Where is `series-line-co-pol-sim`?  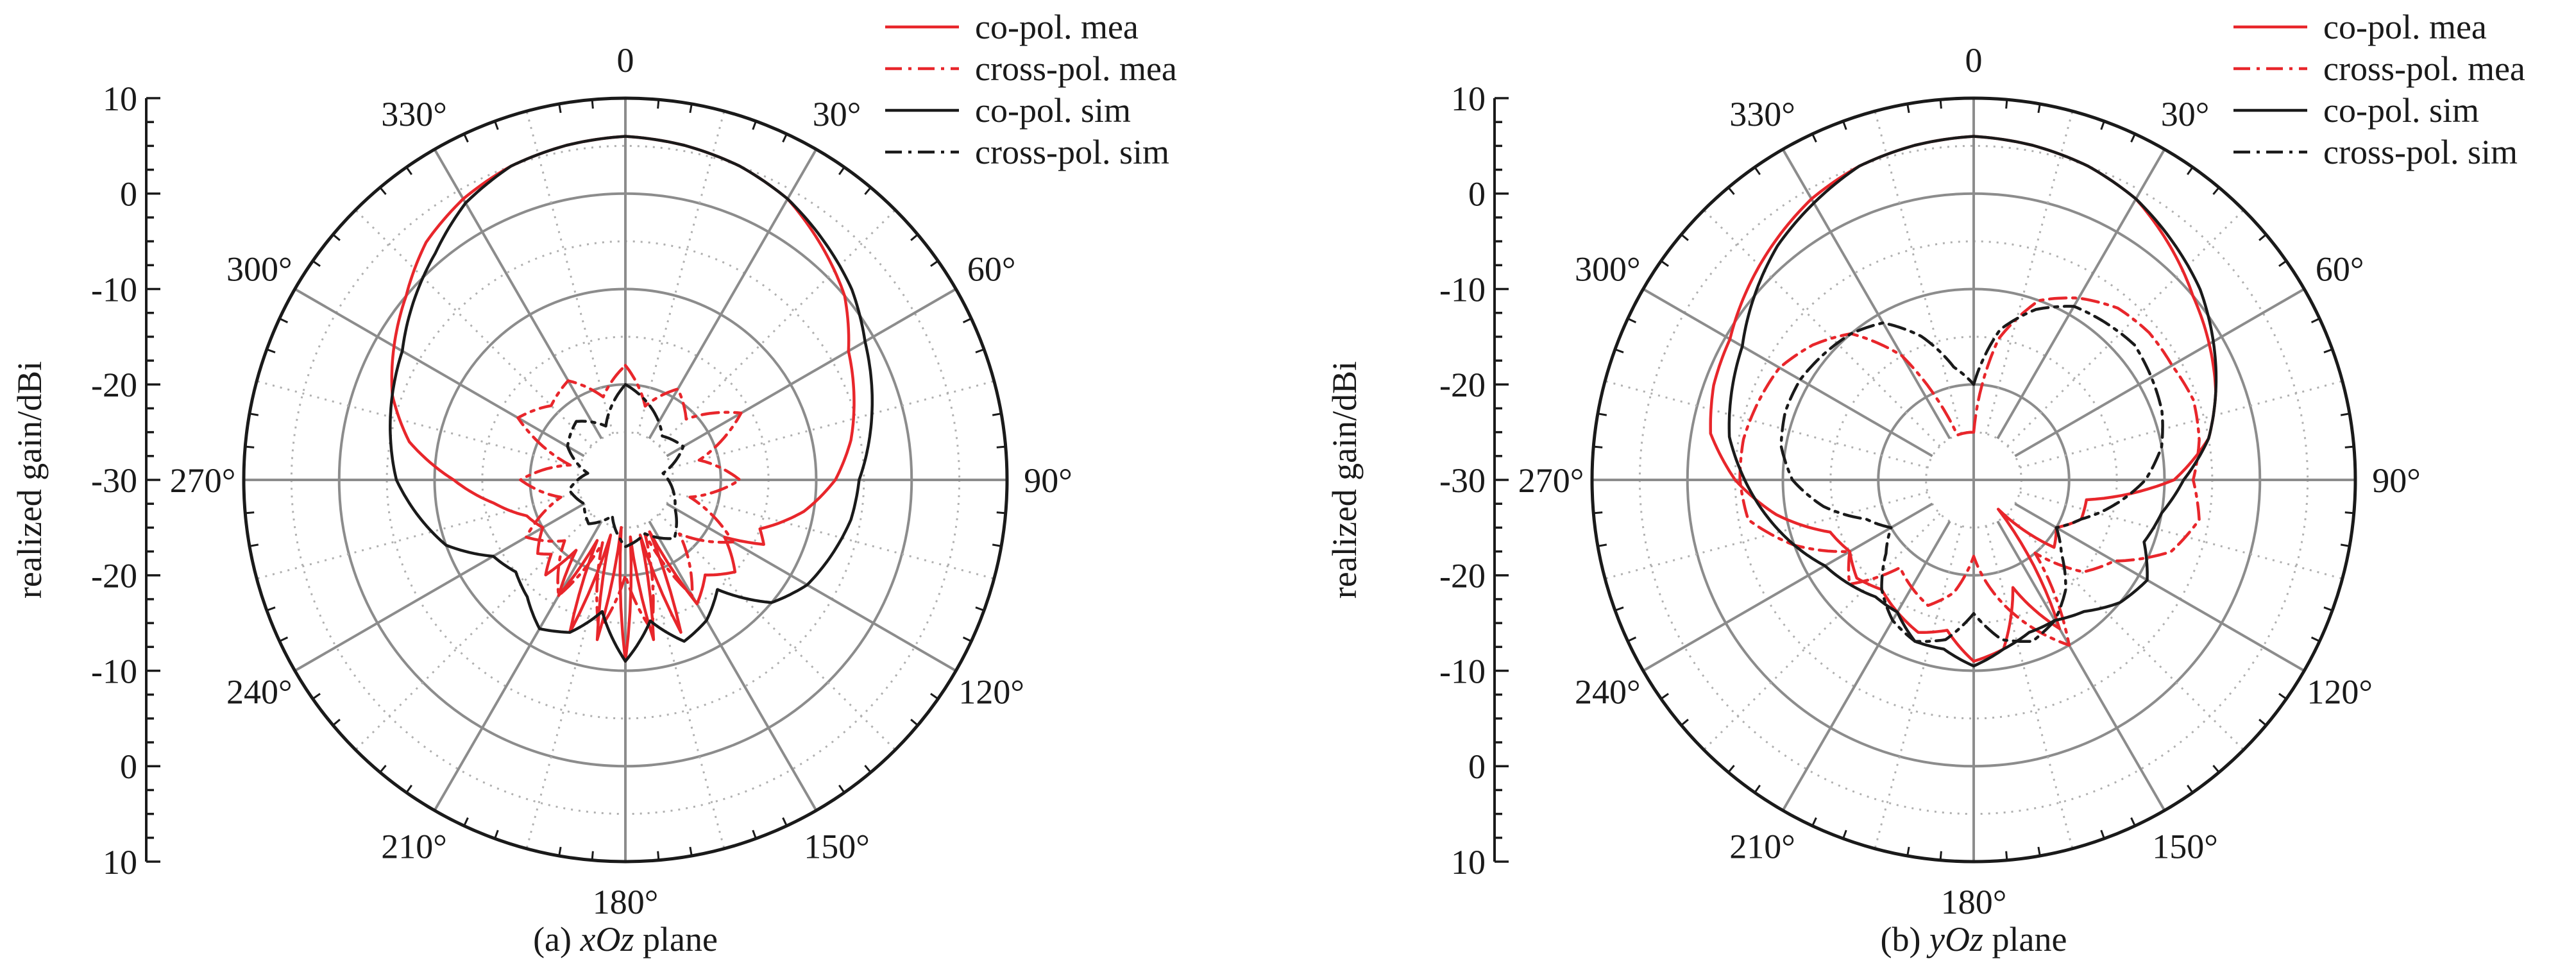 series-line-co-pol-sim is located at coordinates (631, 399).